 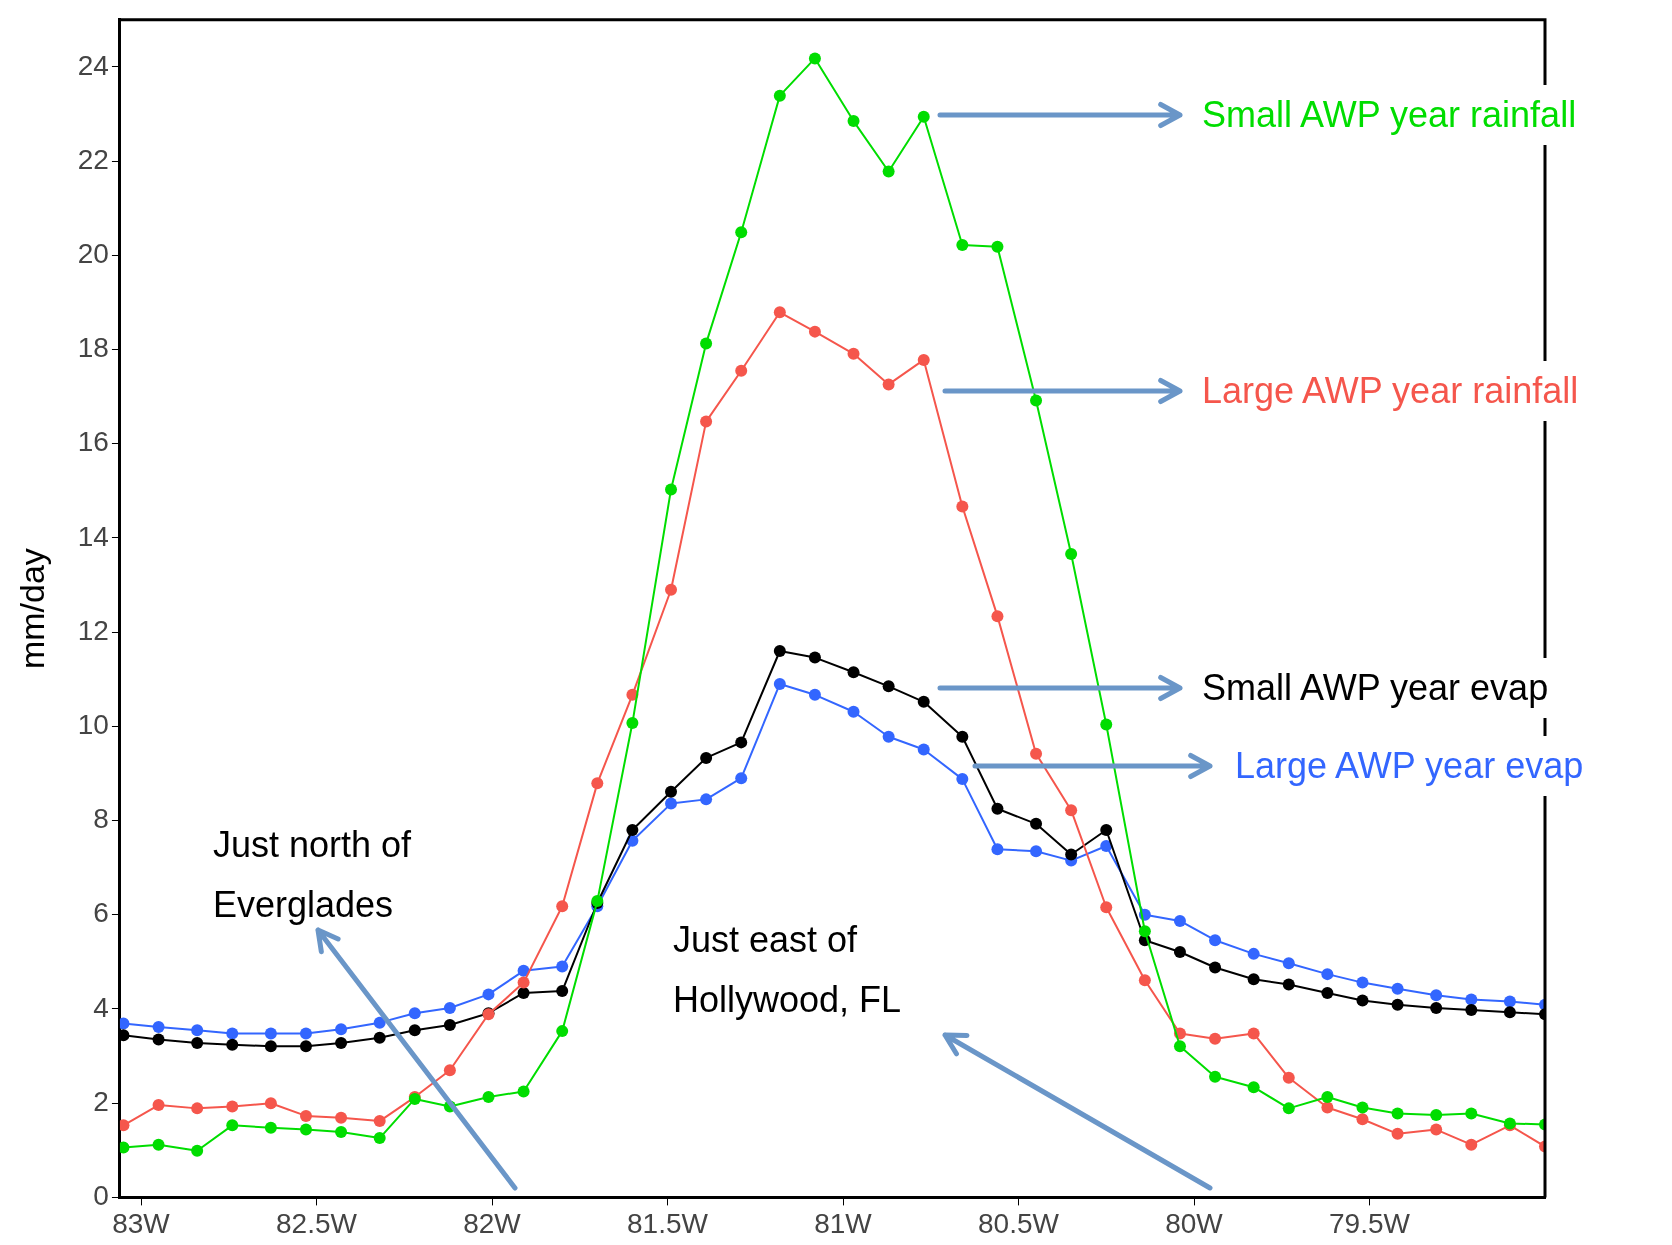 I want to click on y-tick-label: 8, so click(x=101, y=819).